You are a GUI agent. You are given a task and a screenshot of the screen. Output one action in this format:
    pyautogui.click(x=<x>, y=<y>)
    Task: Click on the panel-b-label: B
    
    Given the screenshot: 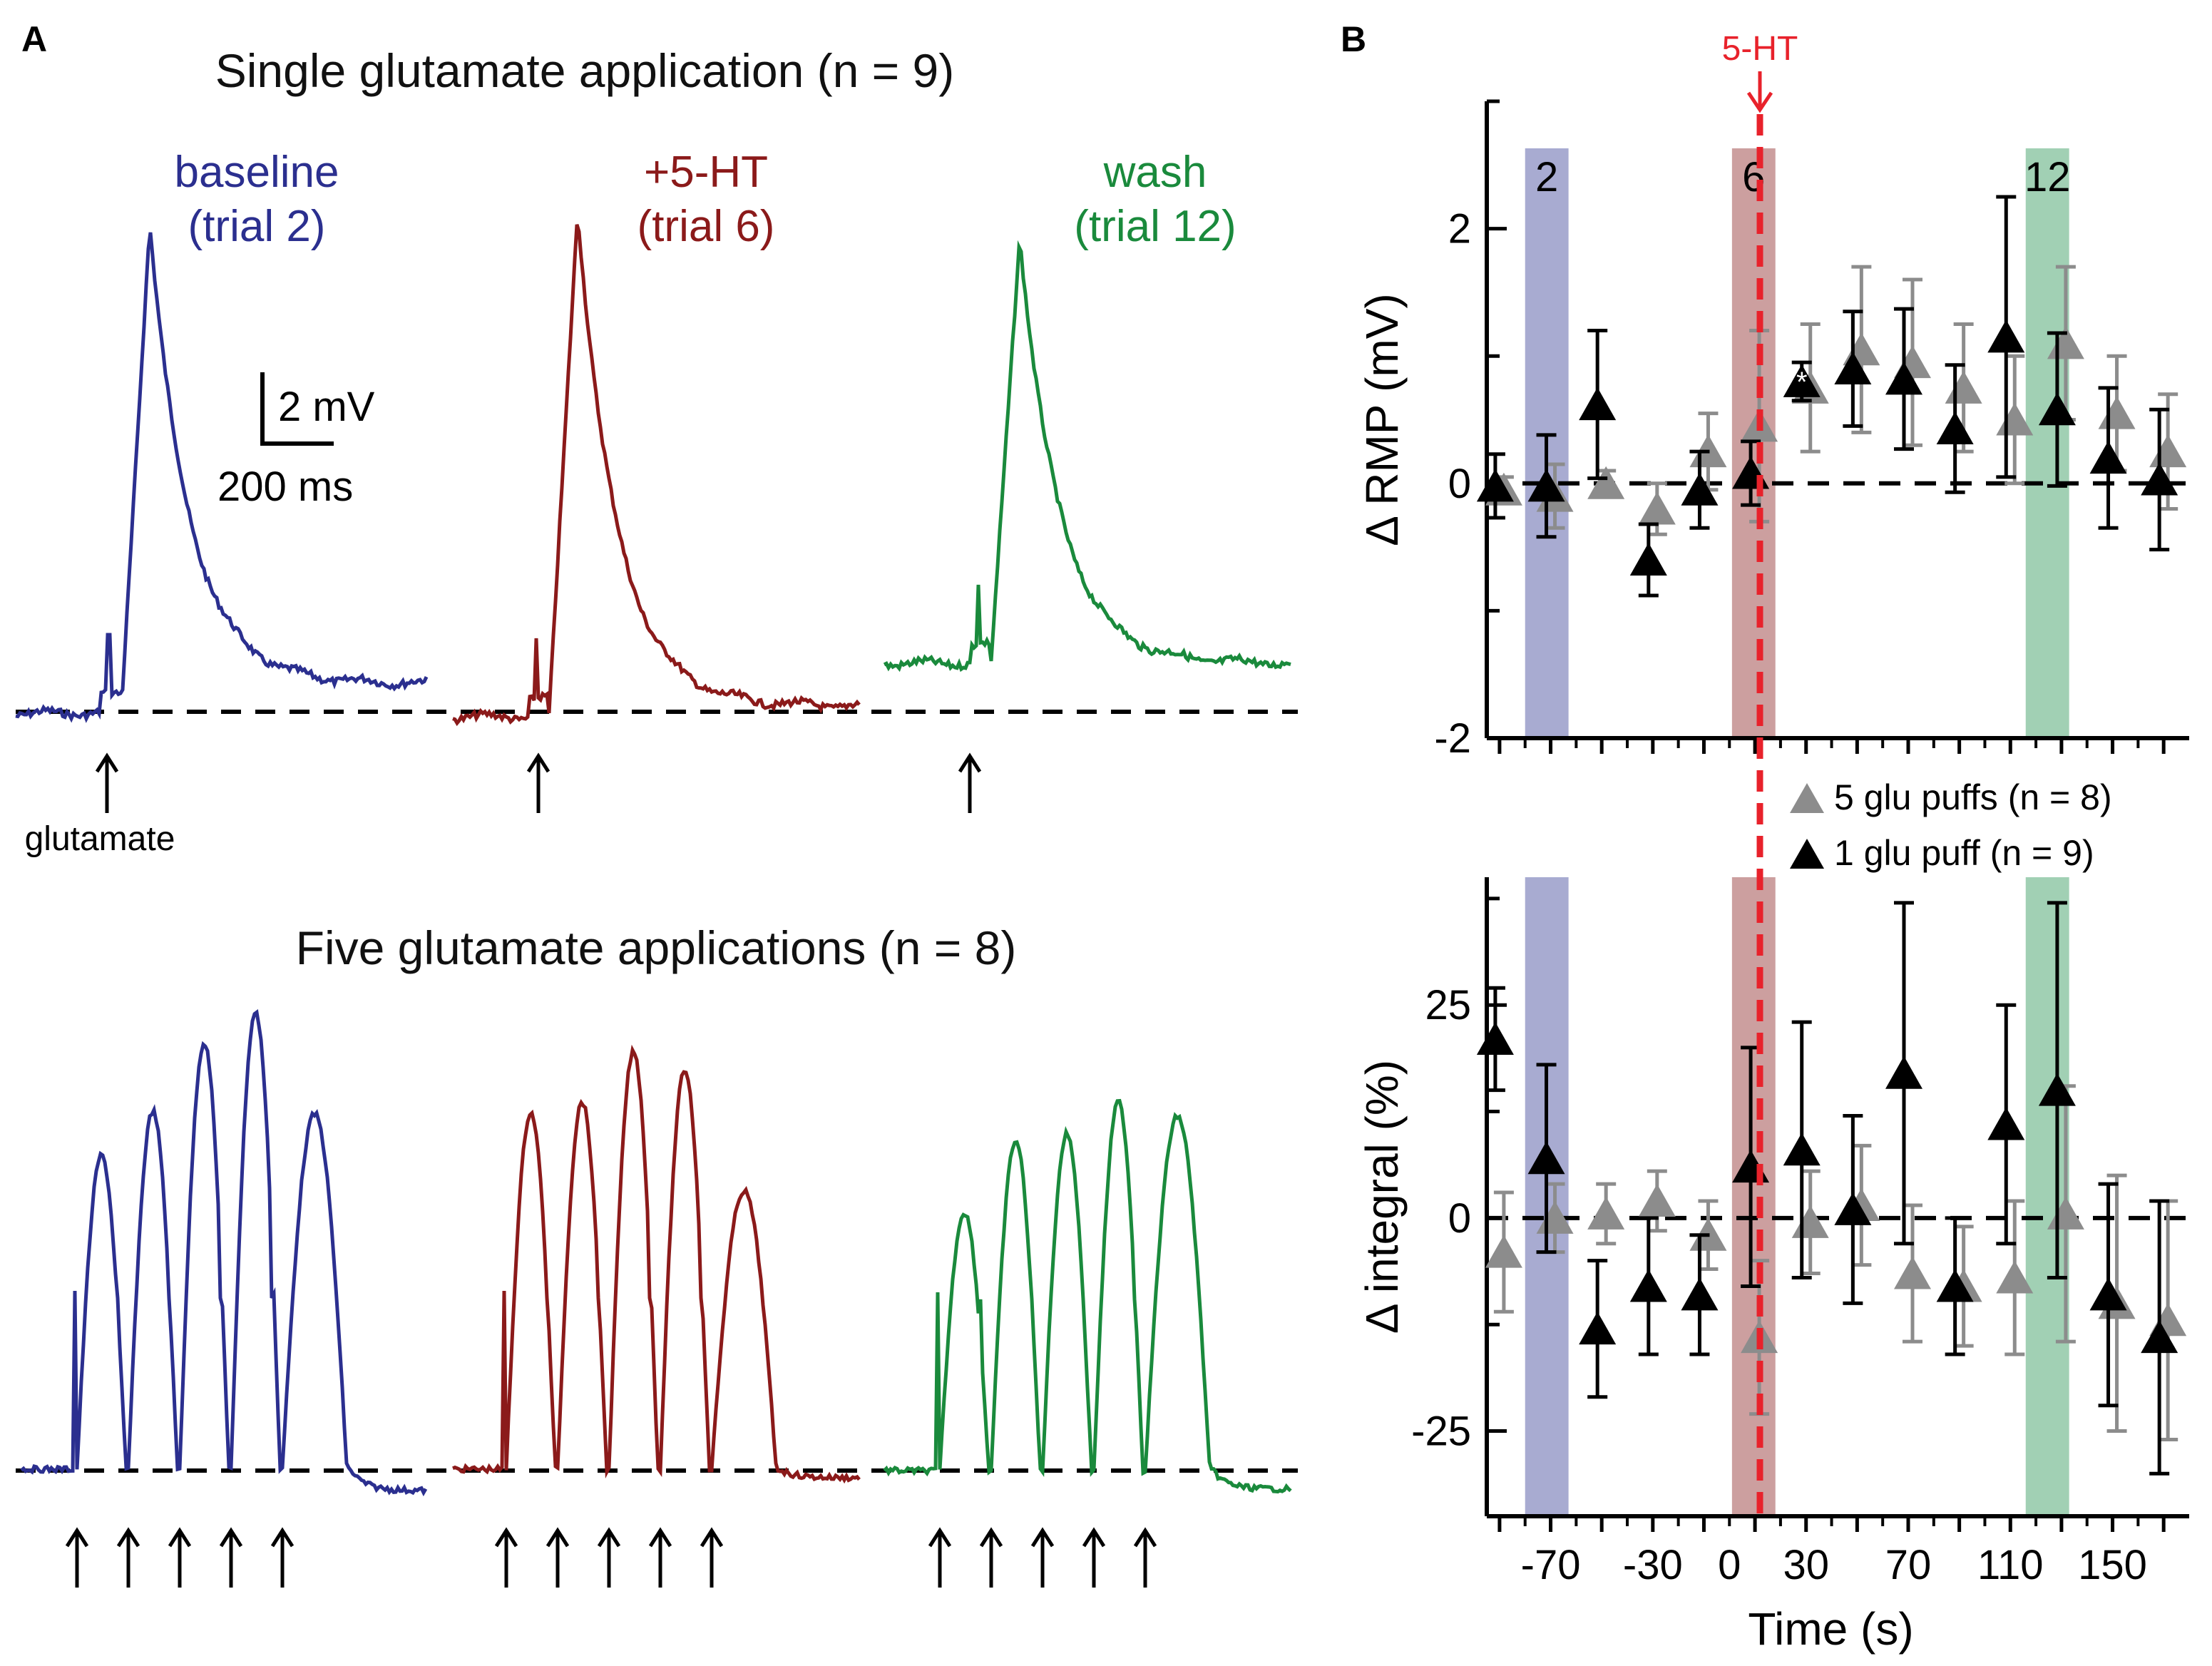 What is the action you would take?
    pyautogui.click(x=1353, y=39)
    